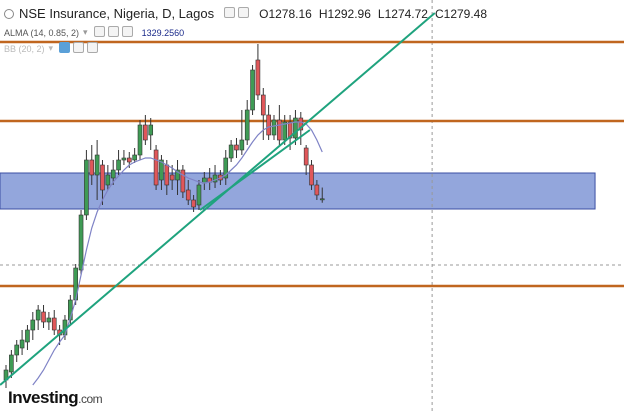 This screenshot has width=624, height=414. Describe the element at coordinates (9, 13) in the screenshot. I see `symbol-icon` at that location.